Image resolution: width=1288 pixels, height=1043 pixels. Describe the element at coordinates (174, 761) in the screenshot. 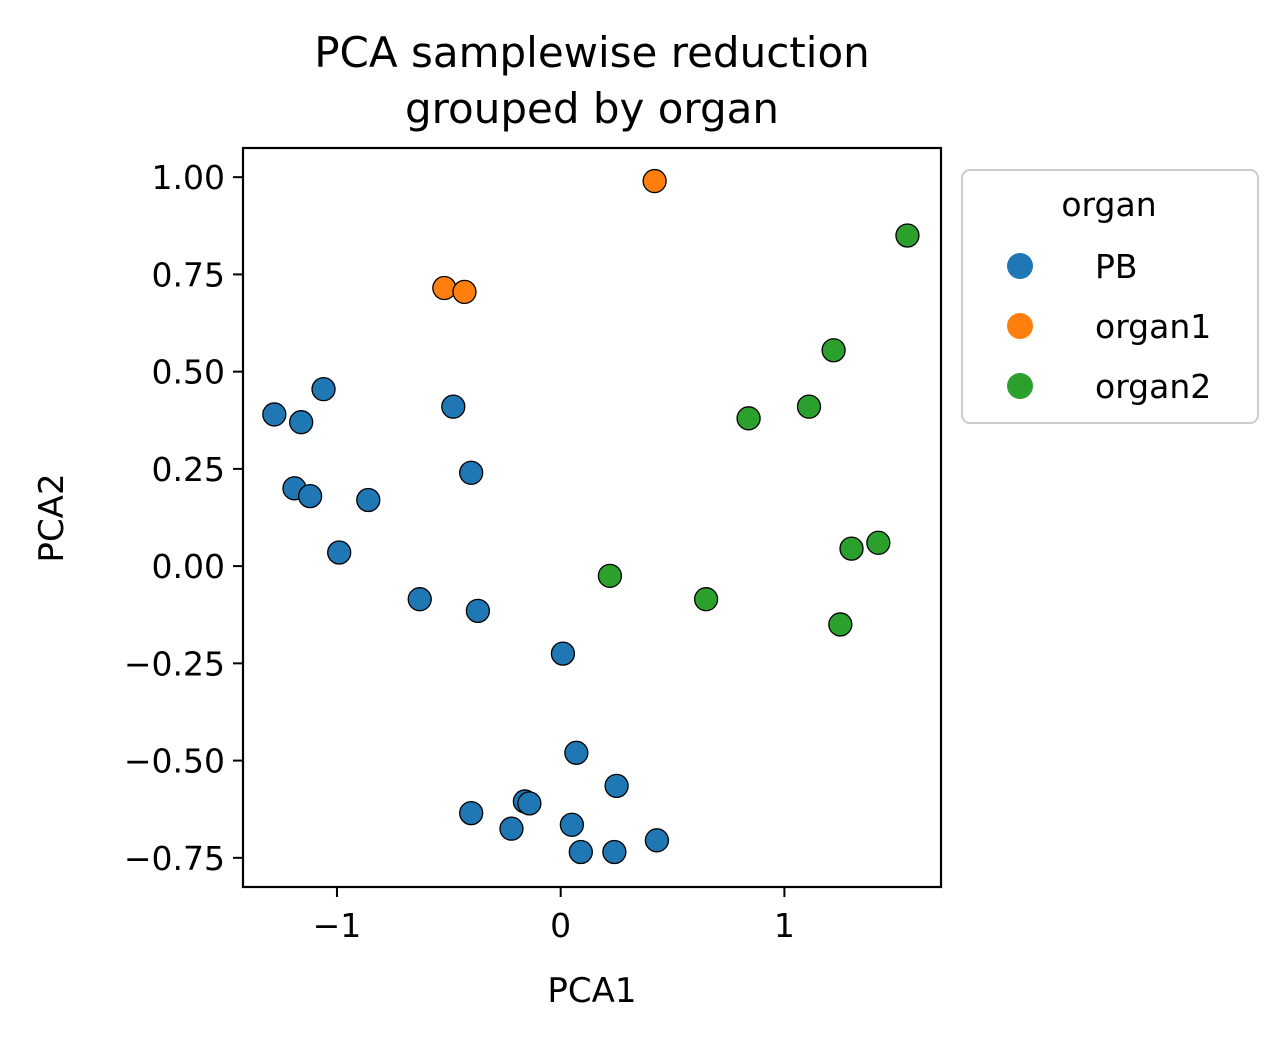

I see `y-tick-label: −0.50` at that location.